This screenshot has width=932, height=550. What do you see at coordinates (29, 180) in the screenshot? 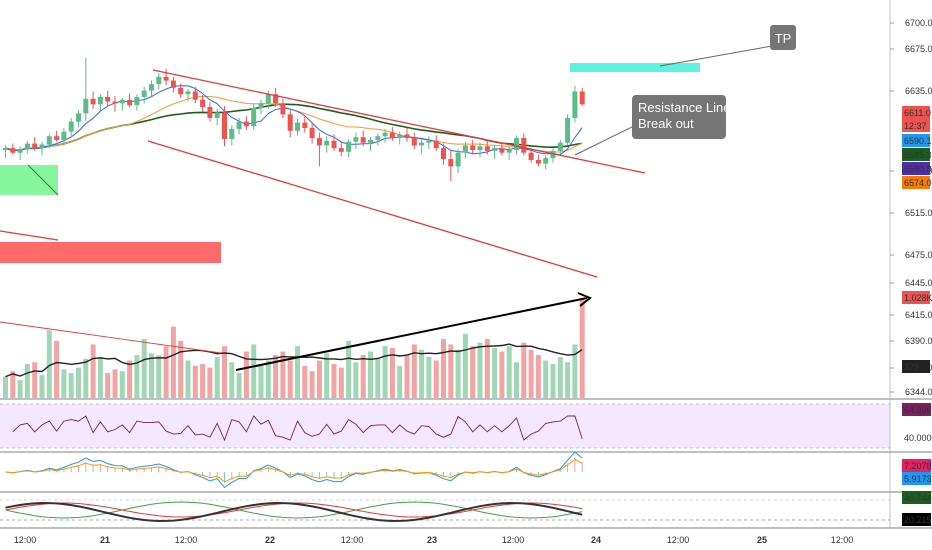
I see `support-zone-box` at bounding box center [29, 180].